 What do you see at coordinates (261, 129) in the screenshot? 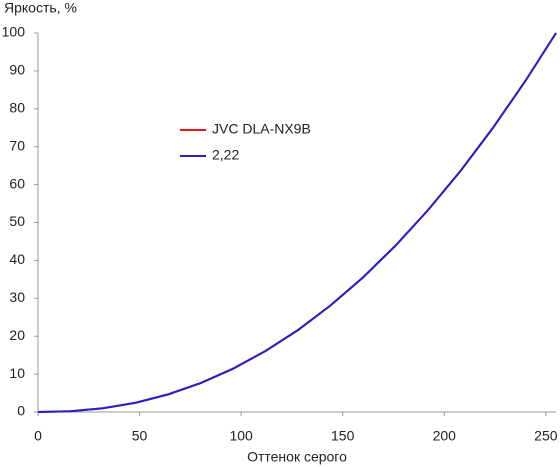
I see `legend-label: JVC DLA-NX9B` at bounding box center [261, 129].